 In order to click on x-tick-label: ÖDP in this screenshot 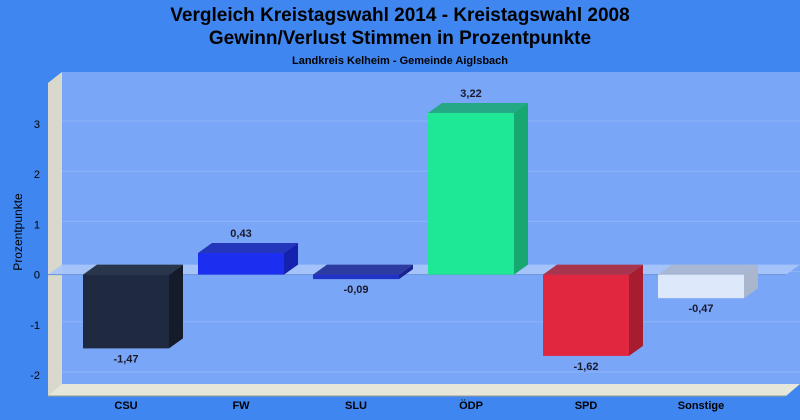, I will do `click(471, 405)`.